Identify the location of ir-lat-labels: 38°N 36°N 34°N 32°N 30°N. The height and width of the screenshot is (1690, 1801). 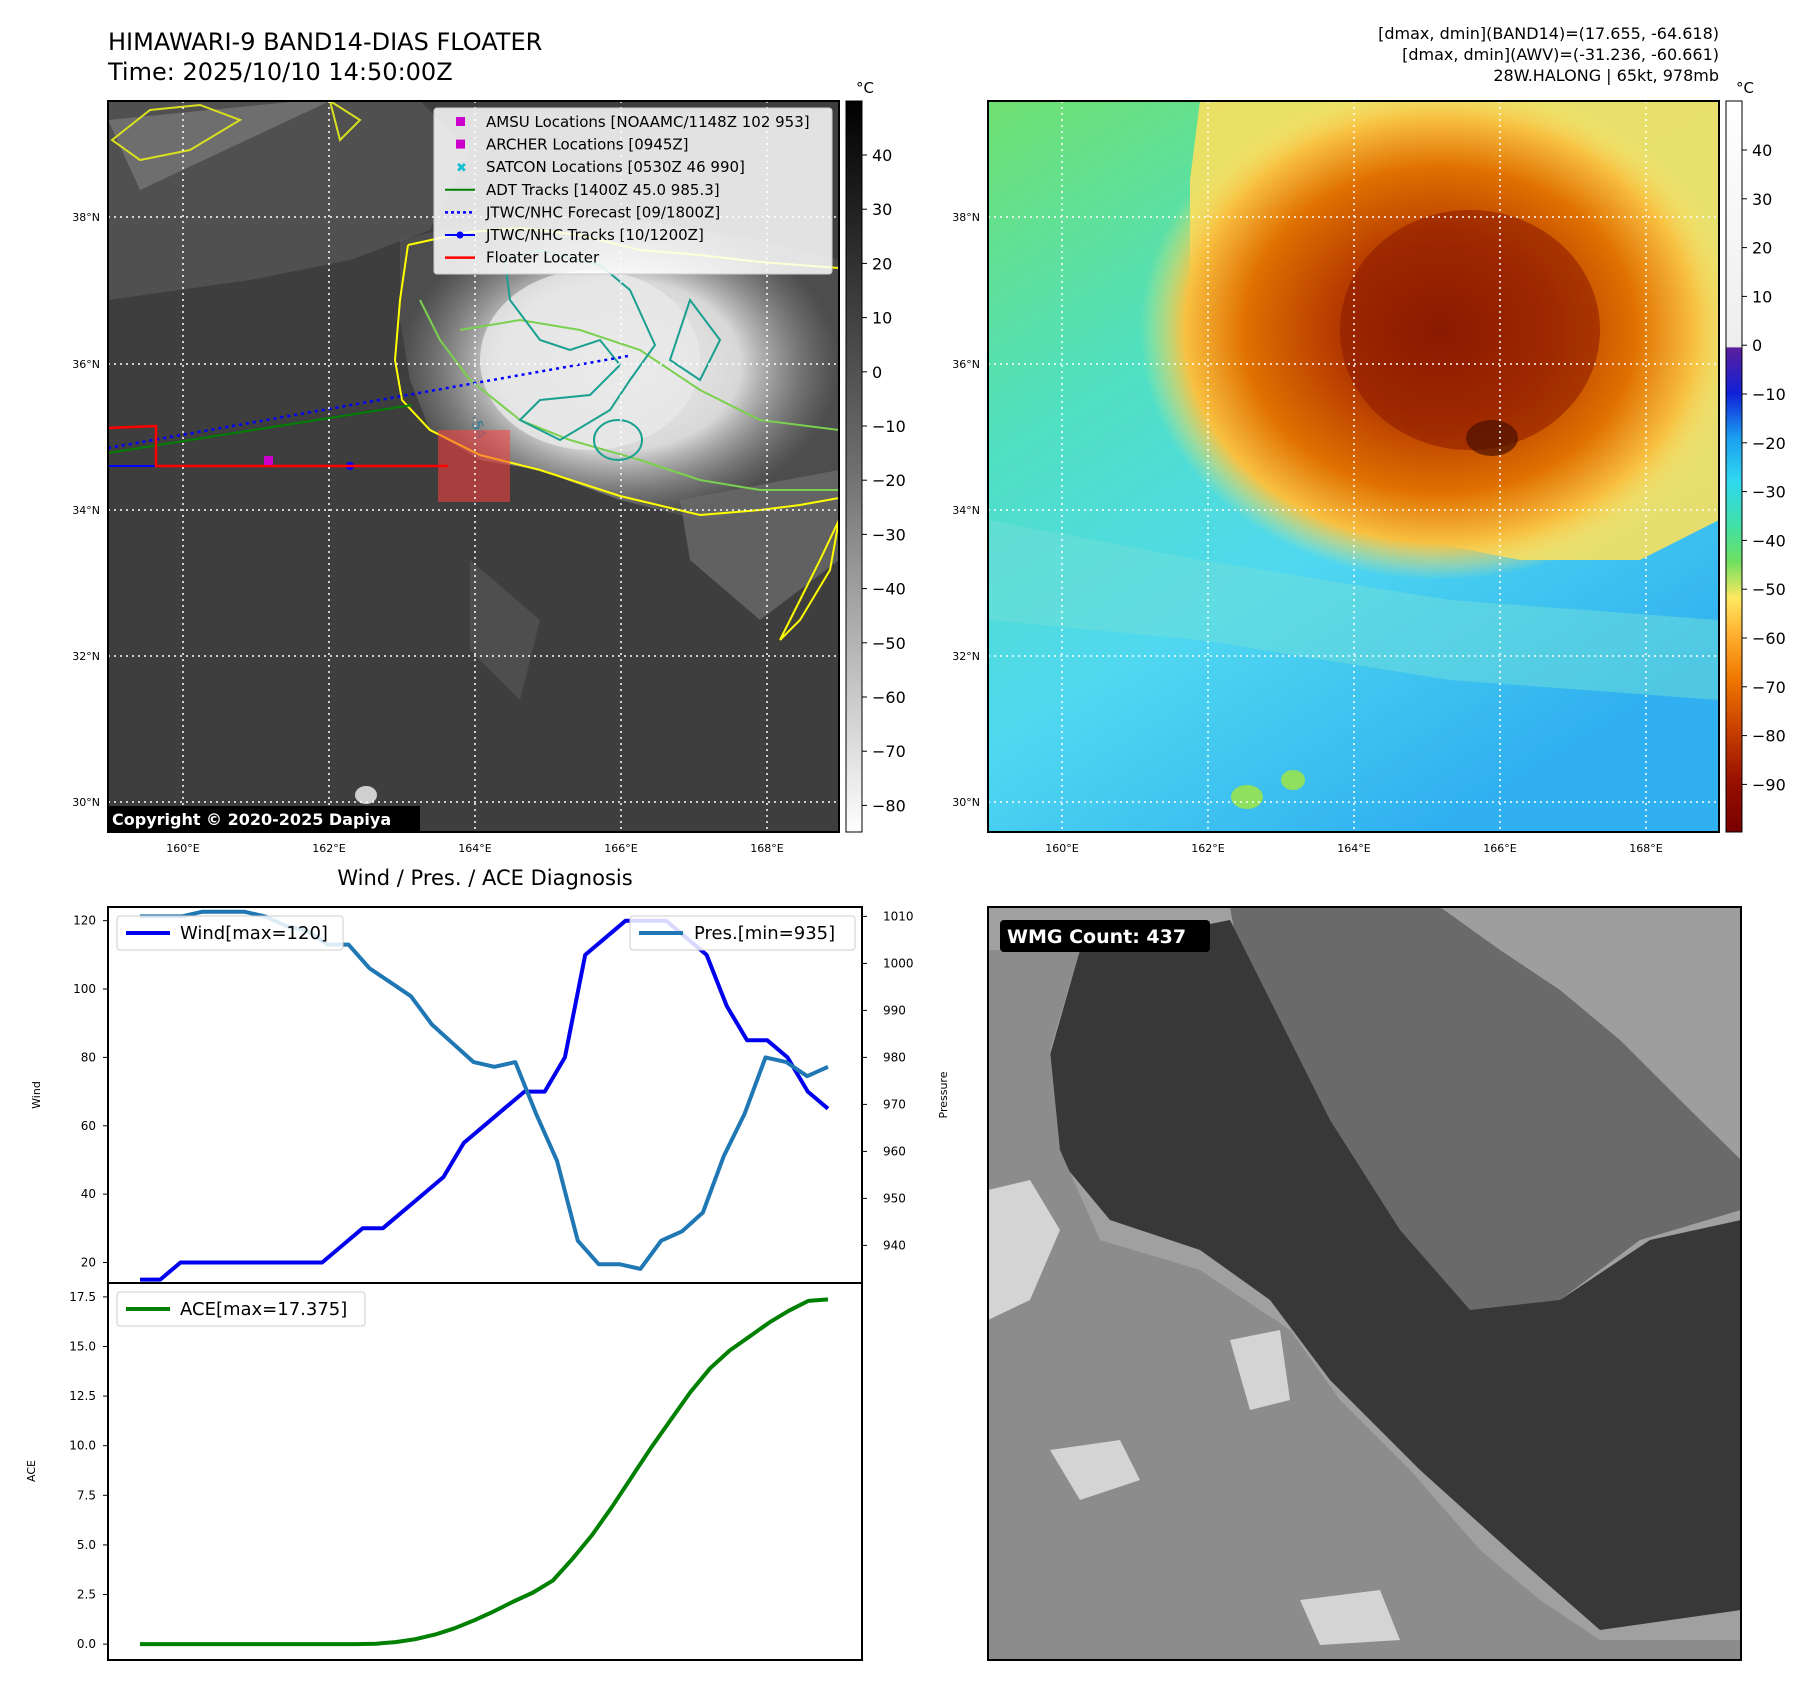
(86, 510).